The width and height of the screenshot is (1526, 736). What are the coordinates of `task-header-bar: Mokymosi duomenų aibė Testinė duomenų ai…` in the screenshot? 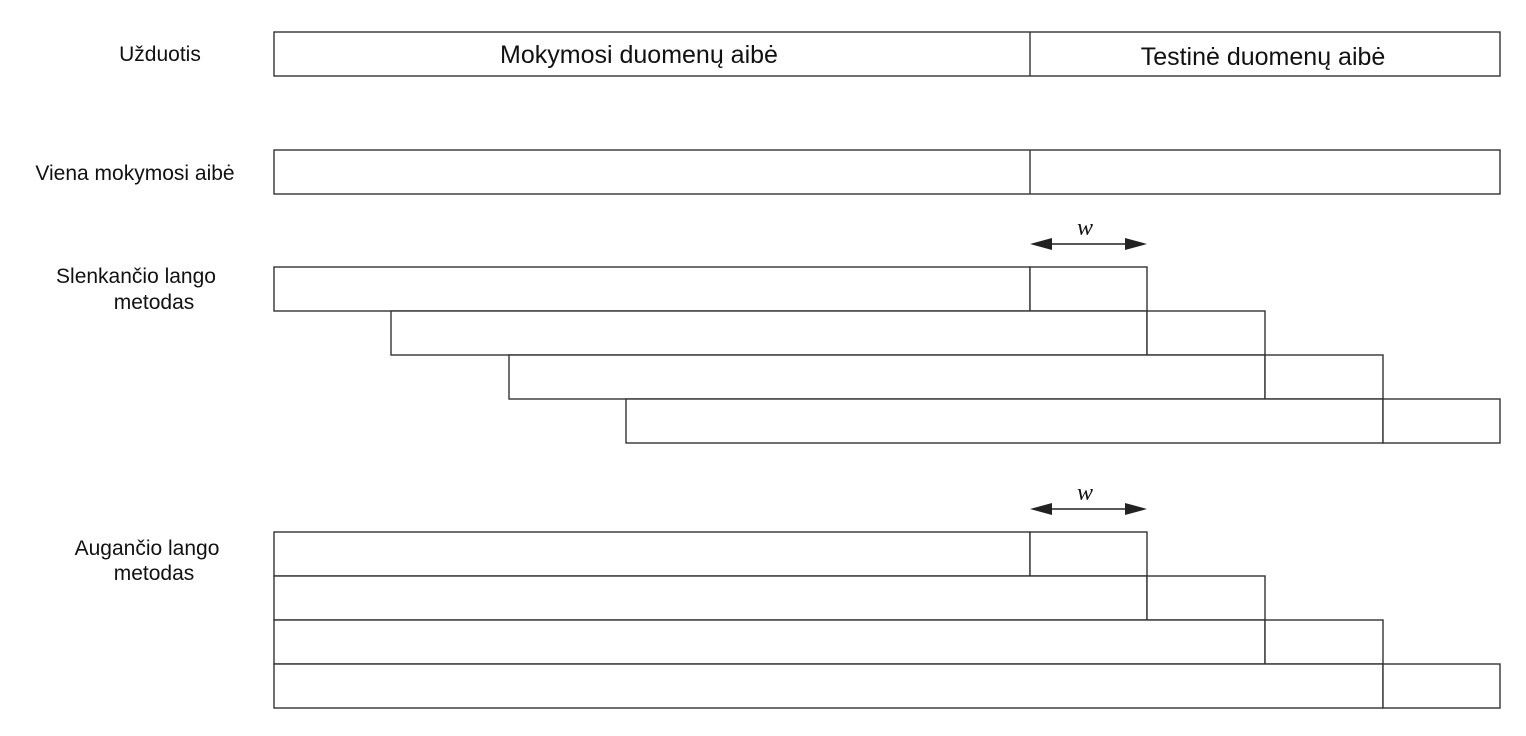 It's located at (887, 54).